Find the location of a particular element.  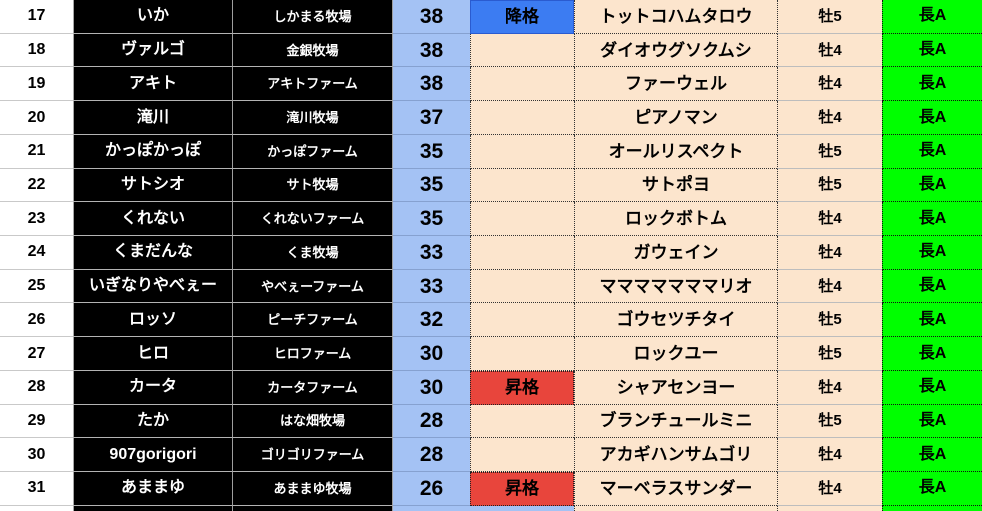

trainer-name-cell: あままゆ is located at coordinates (153, 489).